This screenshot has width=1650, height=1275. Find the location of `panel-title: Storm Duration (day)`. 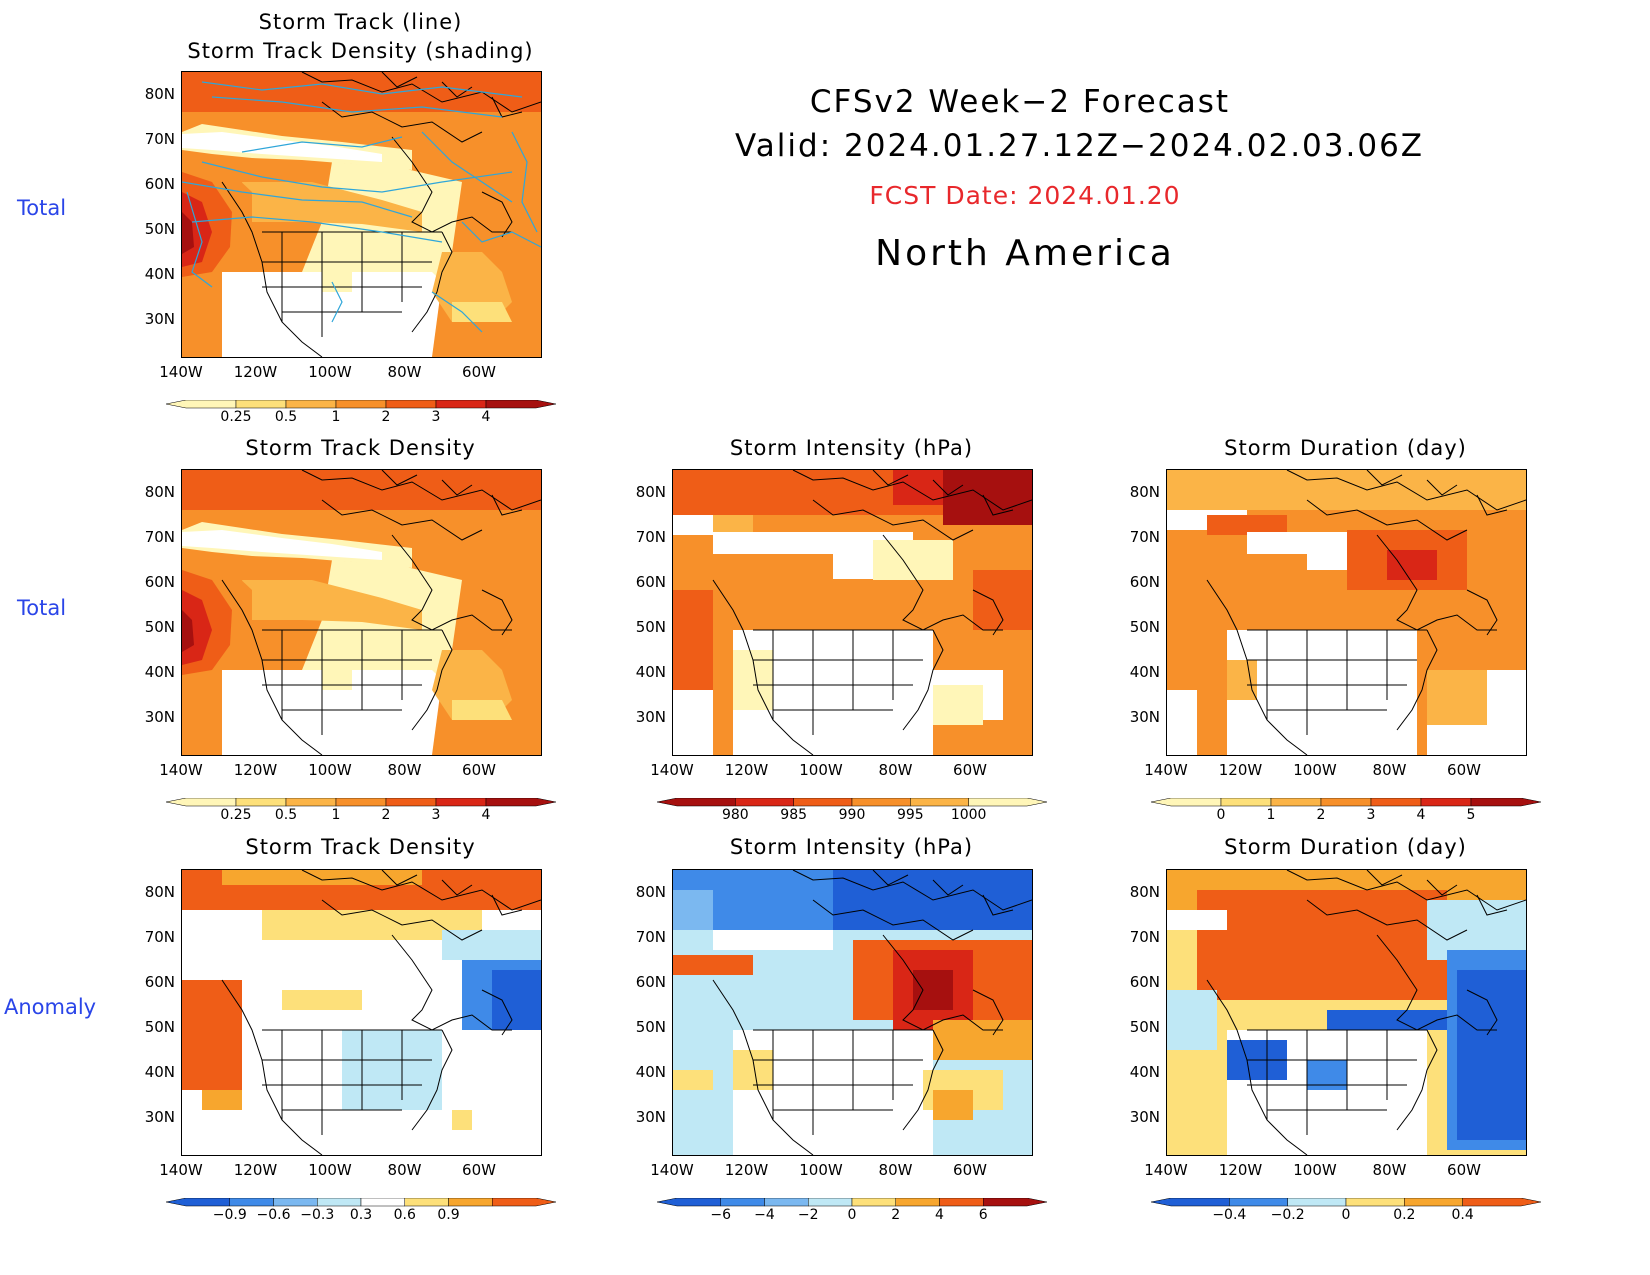

panel-title: Storm Duration (day) is located at coordinates (1345, 847).